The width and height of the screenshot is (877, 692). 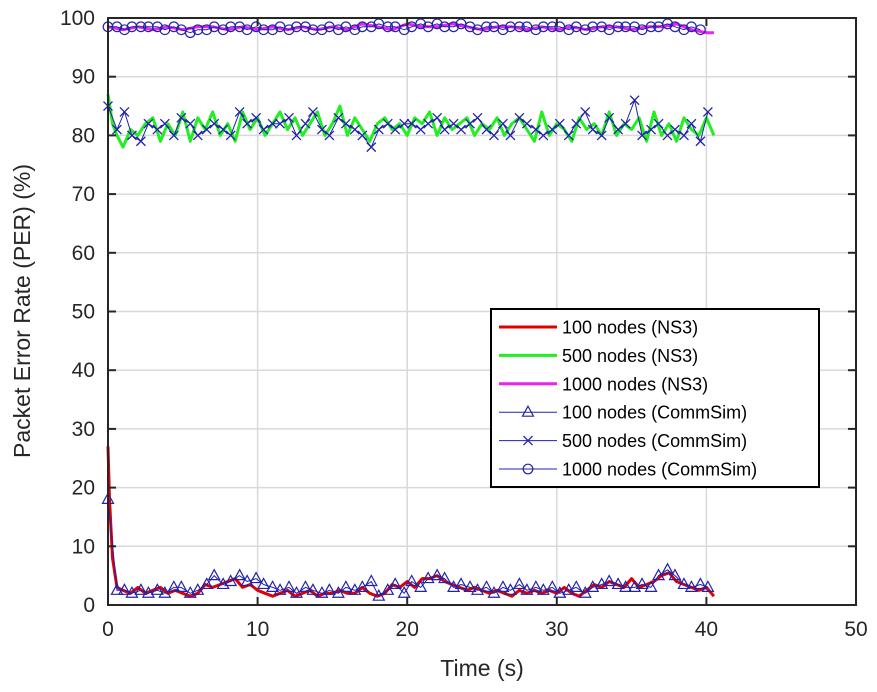 I want to click on y-tick-label: 20, so click(x=83, y=488).